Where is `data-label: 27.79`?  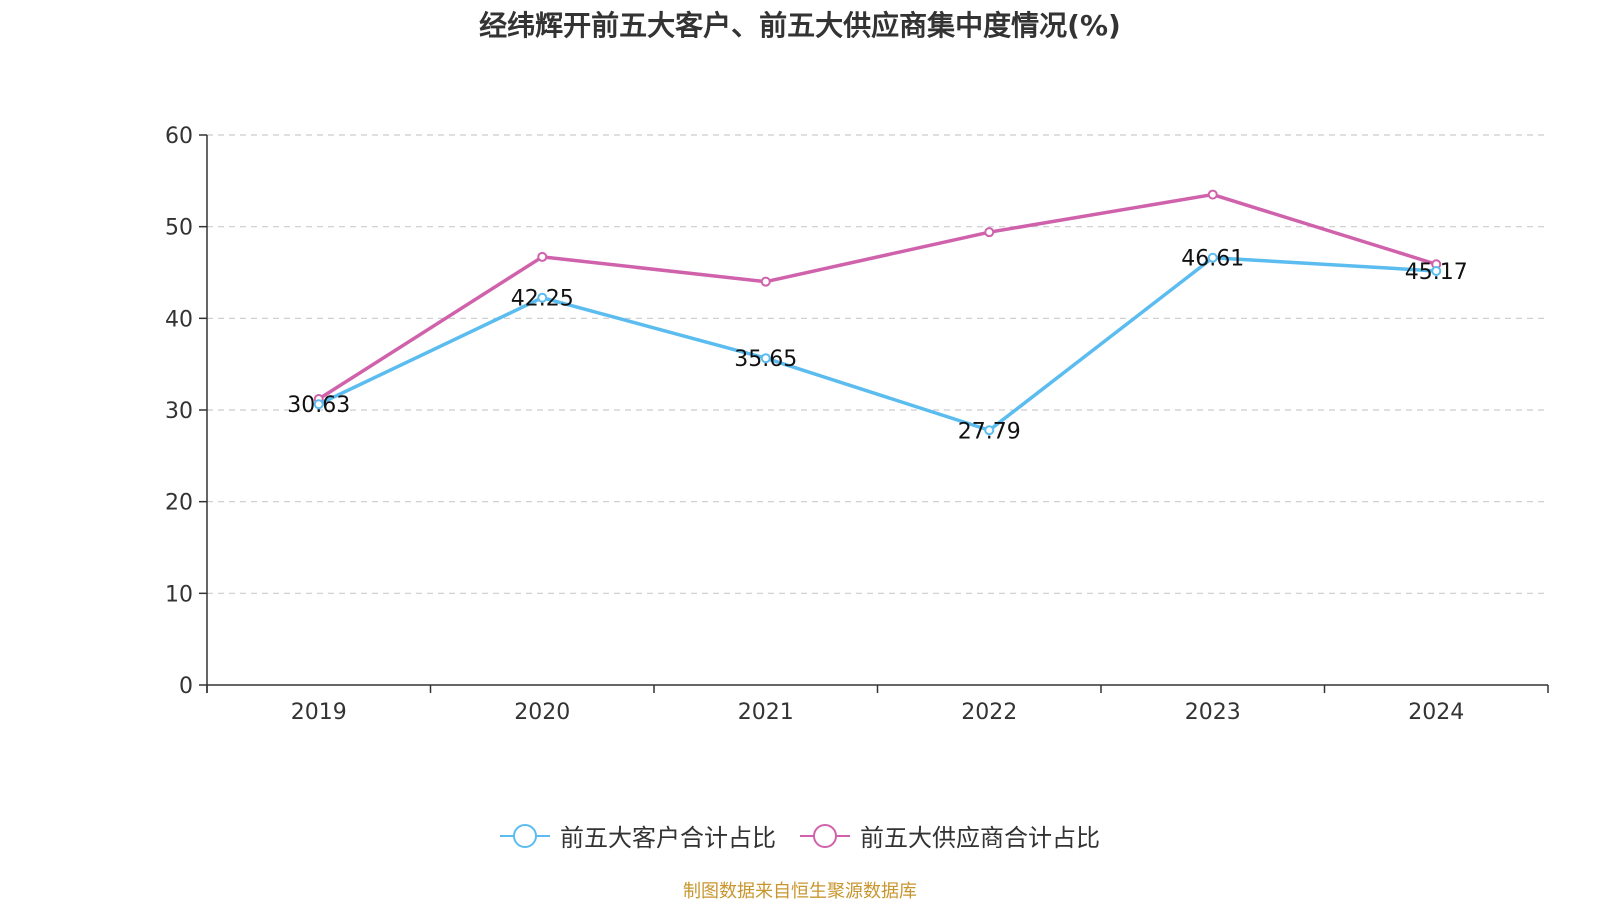 data-label: 27.79 is located at coordinates (989, 431).